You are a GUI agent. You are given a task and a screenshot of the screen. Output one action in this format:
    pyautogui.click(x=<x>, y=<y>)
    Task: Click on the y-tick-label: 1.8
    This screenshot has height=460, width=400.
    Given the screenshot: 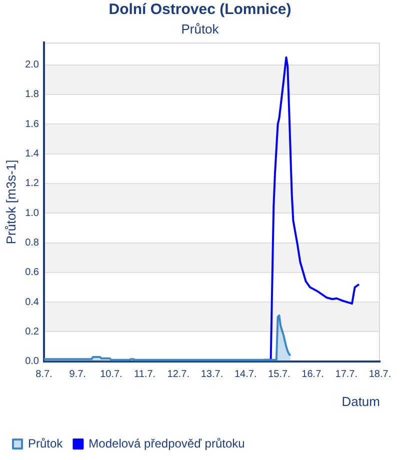 What is the action you would take?
    pyautogui.click(x=32, y=94)
    